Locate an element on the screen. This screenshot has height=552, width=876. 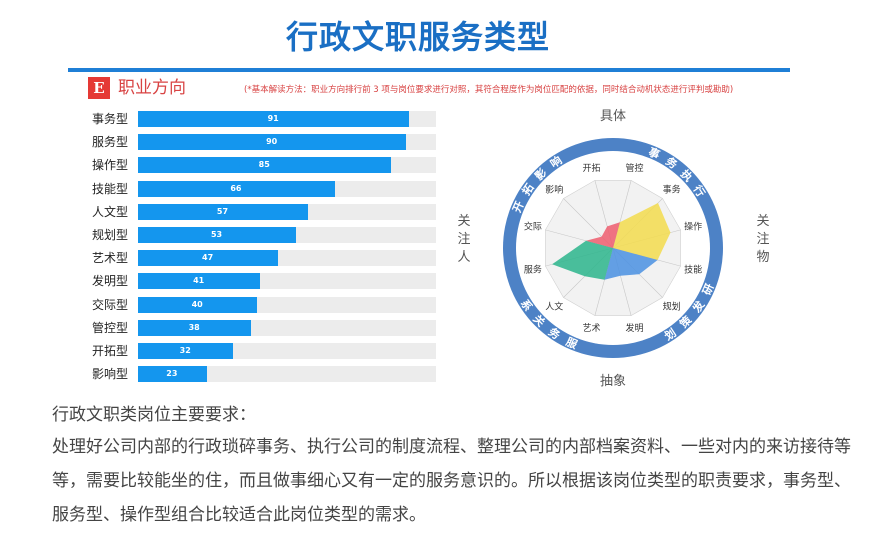
bar-value-label: 32 is located at coordinates (185, 350).